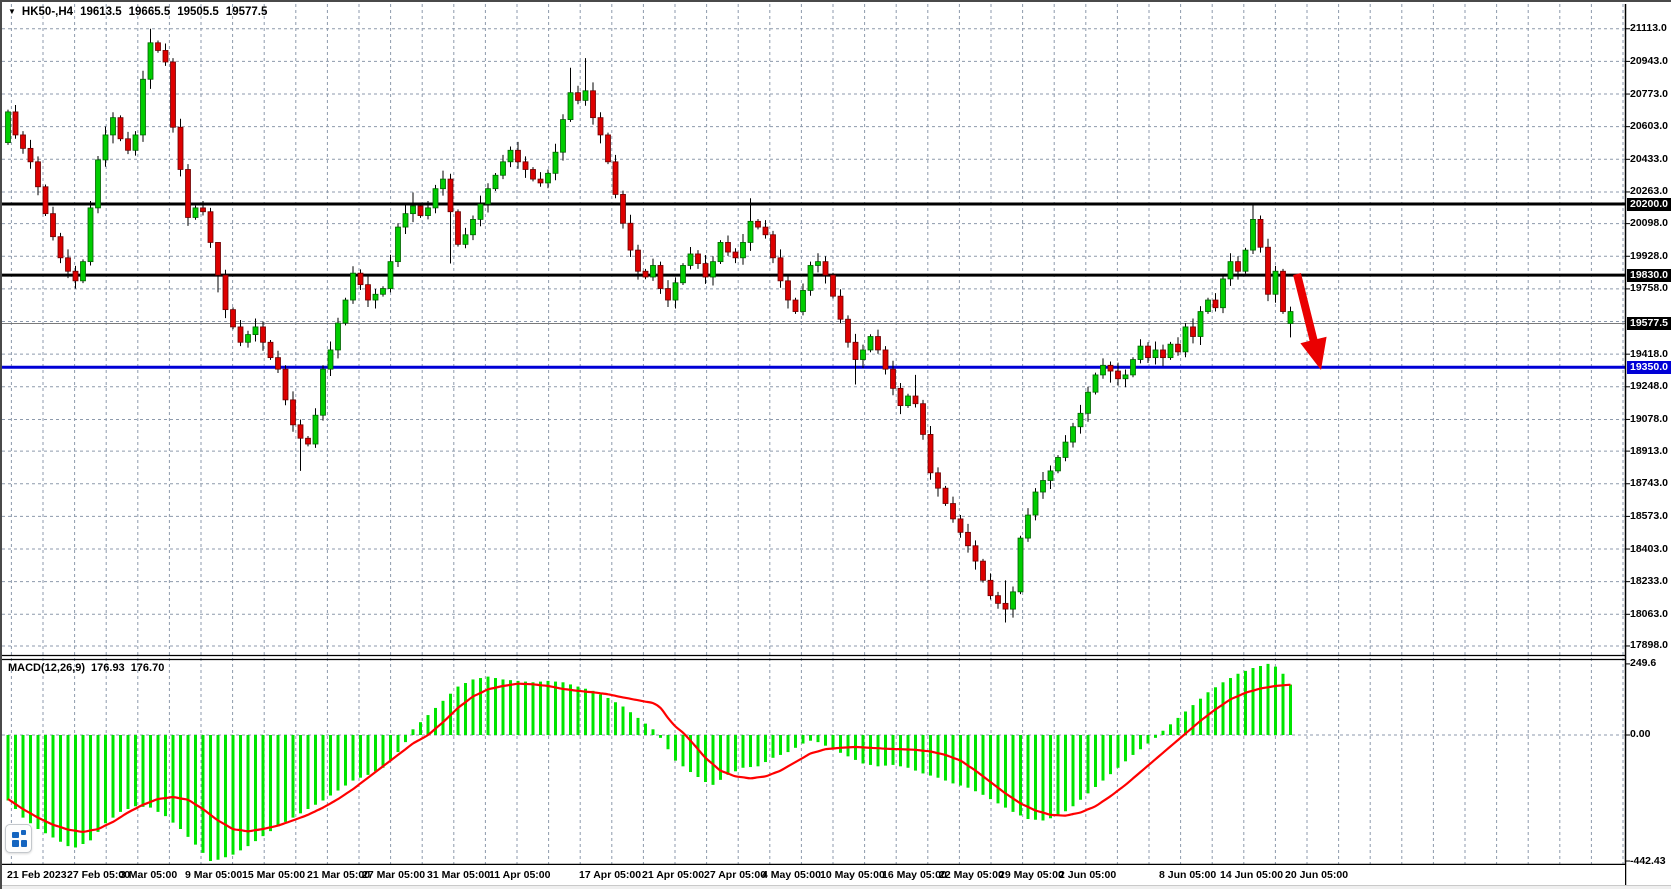 This screenshot has height=889, width=1671. I want to click on price-axis-label: 18063.0, so click(1649, 613).